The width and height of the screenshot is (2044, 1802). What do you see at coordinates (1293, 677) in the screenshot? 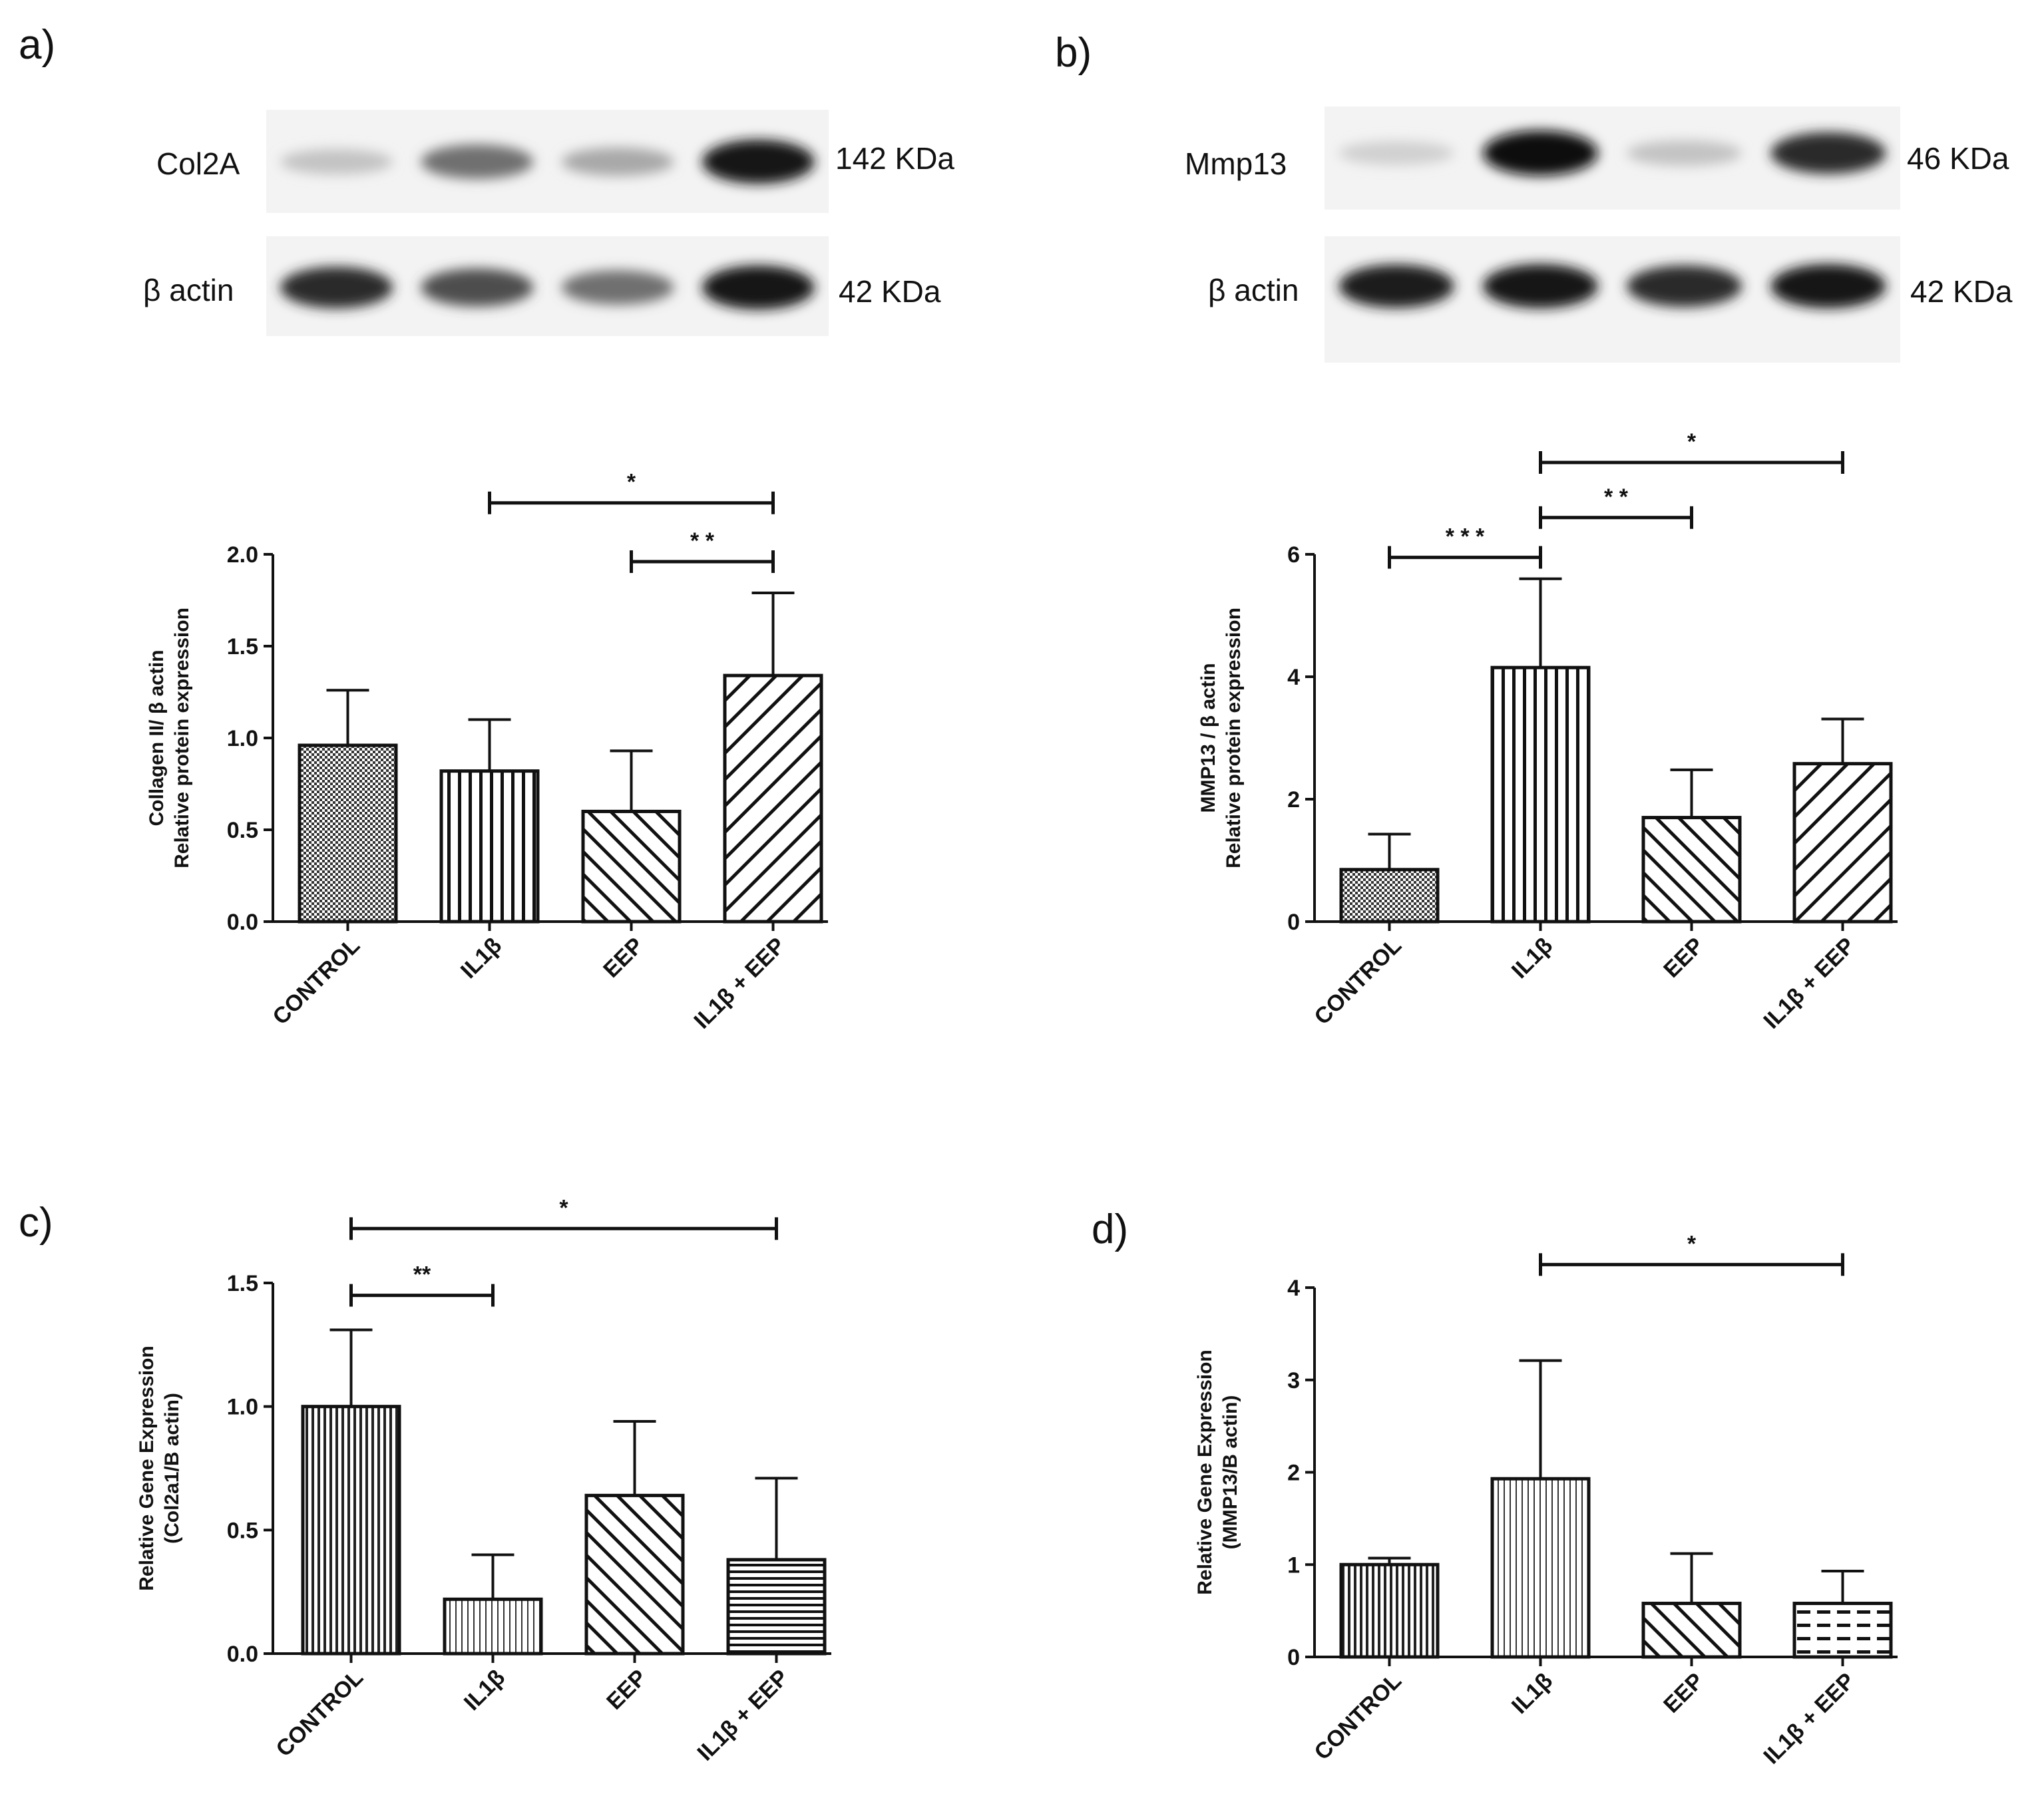
I see `chart-b-ytick-label: 4` at bounding box center [1293, 677].